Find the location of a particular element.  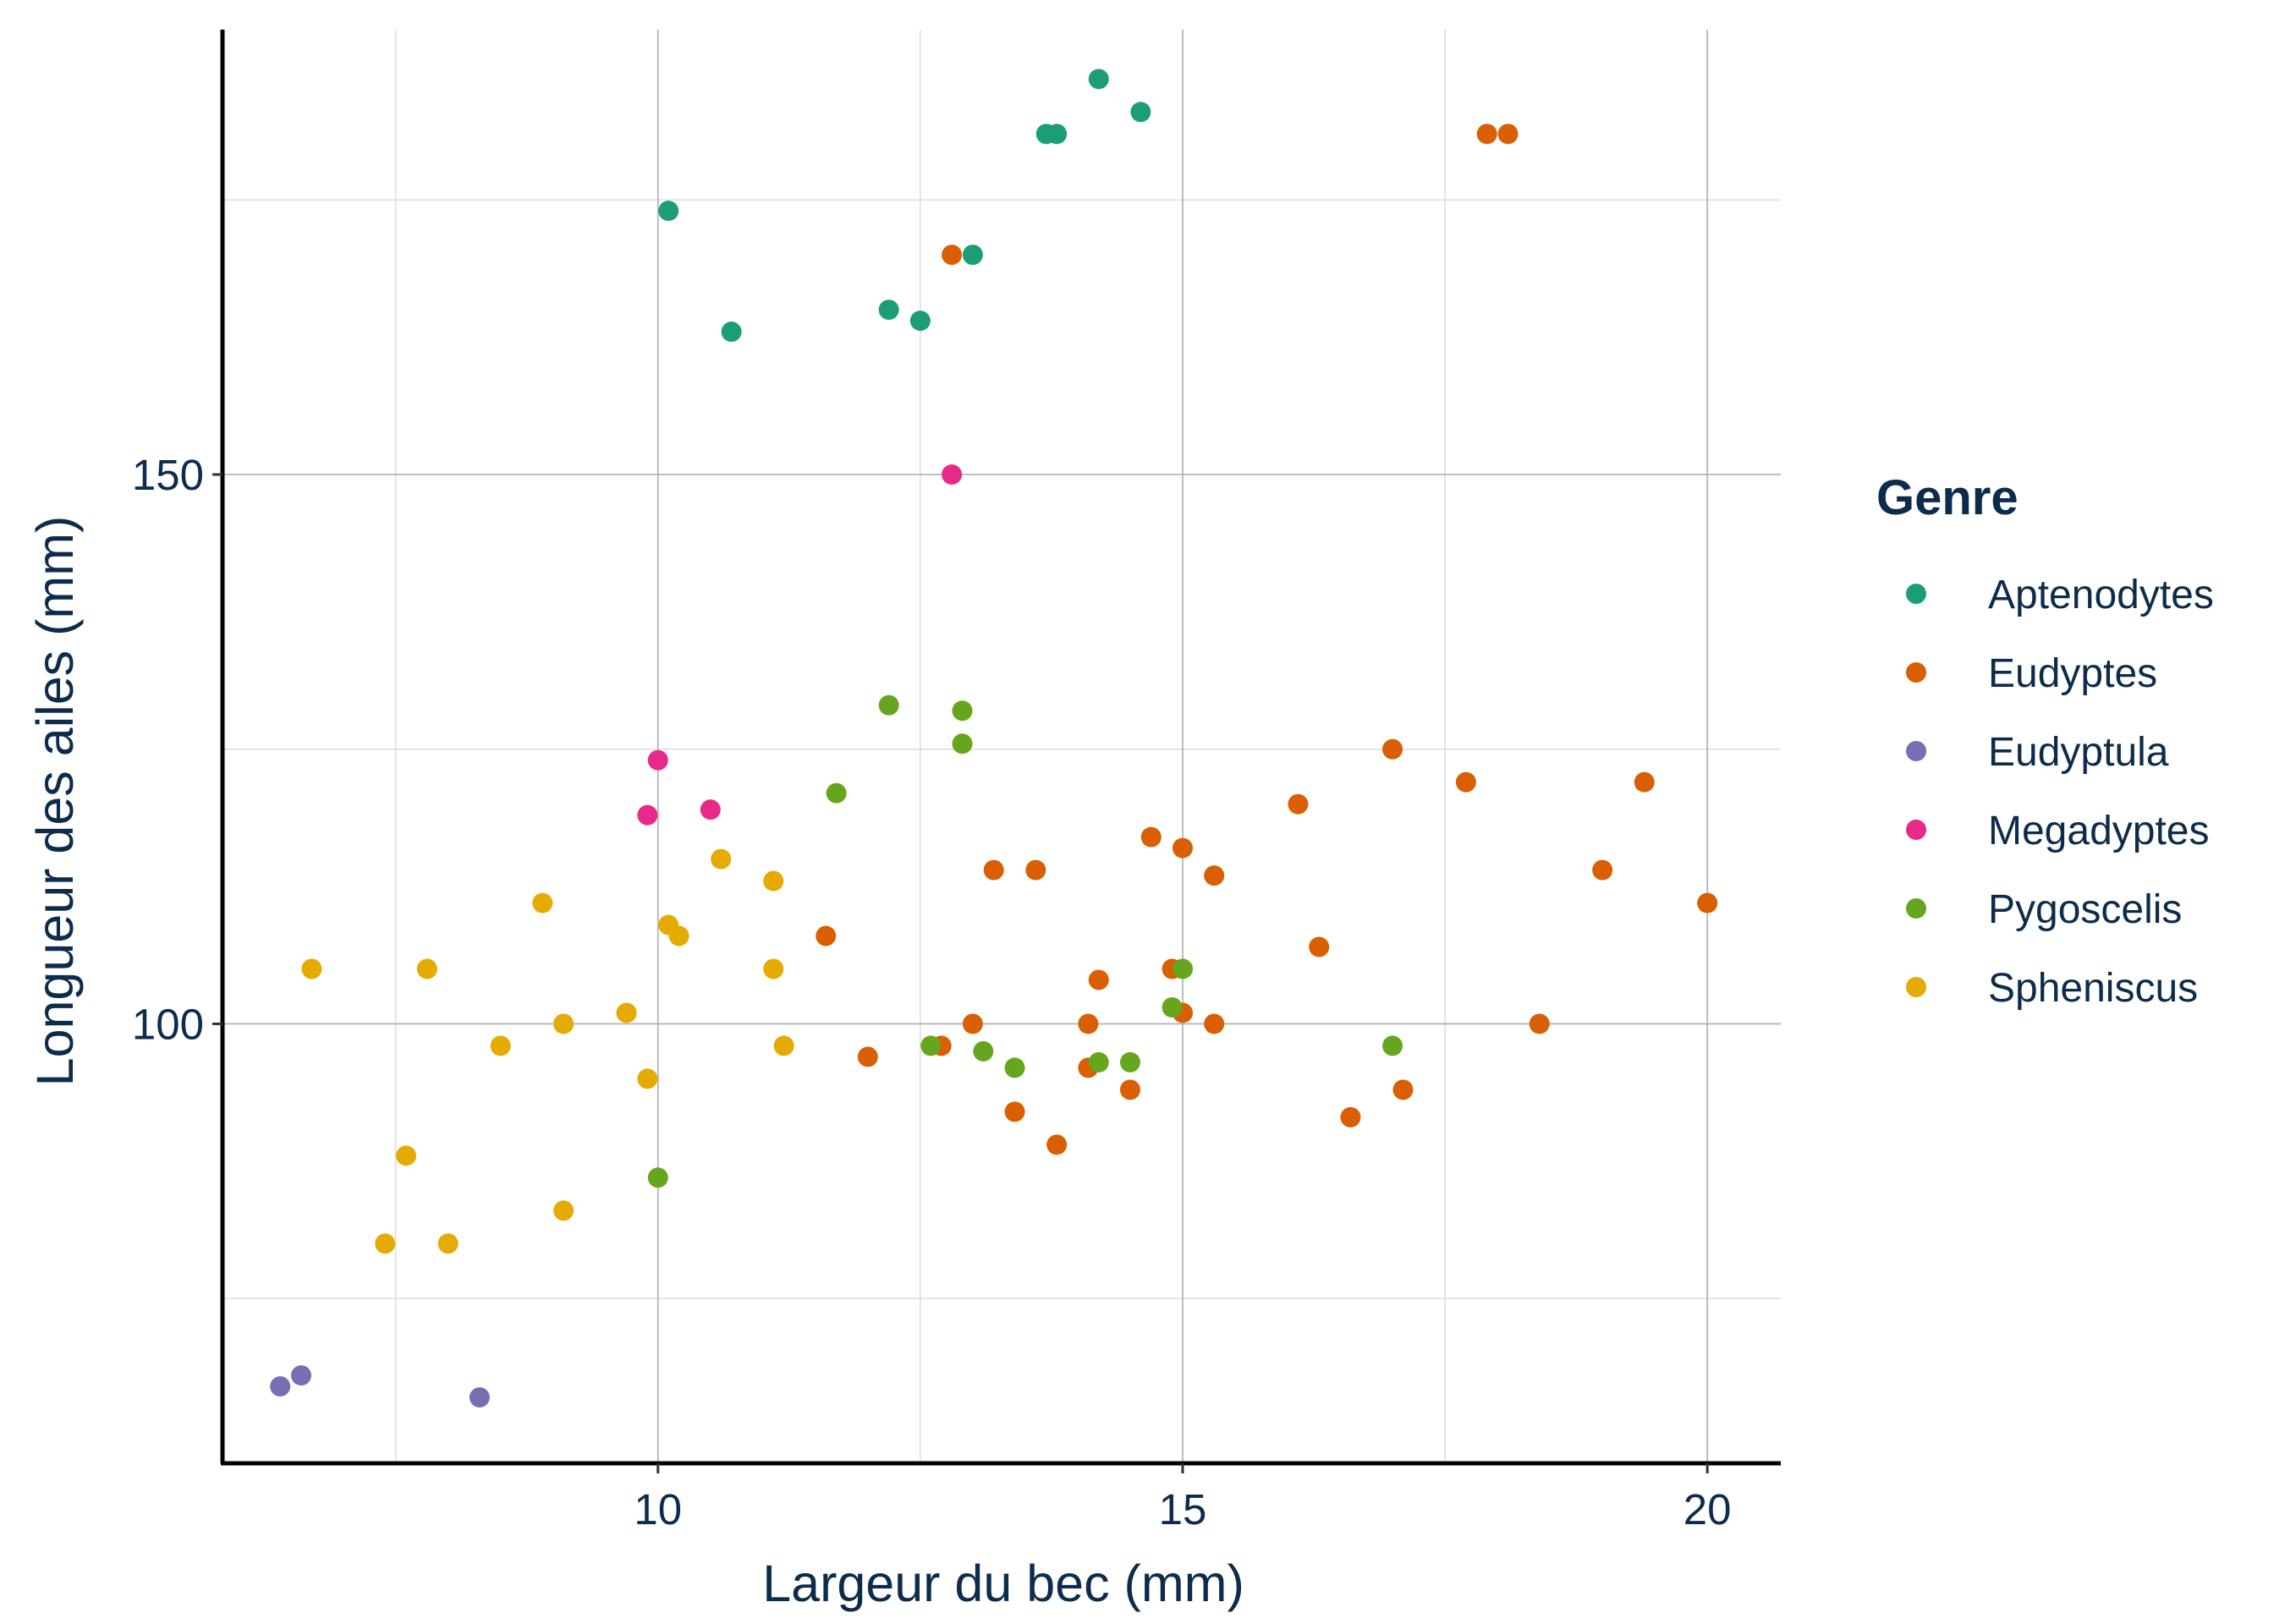

y-tick-label: 150 is located at coordinates (168, 475).